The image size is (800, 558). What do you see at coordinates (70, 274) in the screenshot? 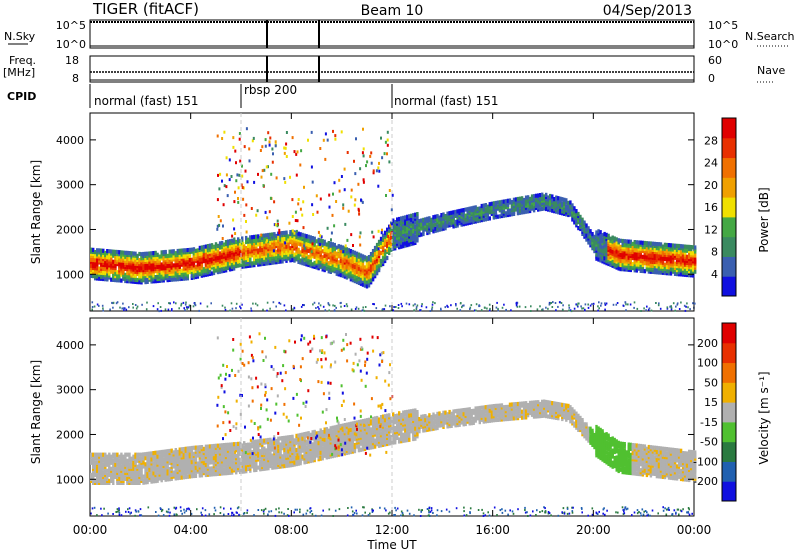
I see `y-tick-label: 1000` at bounding box center [70, 274].